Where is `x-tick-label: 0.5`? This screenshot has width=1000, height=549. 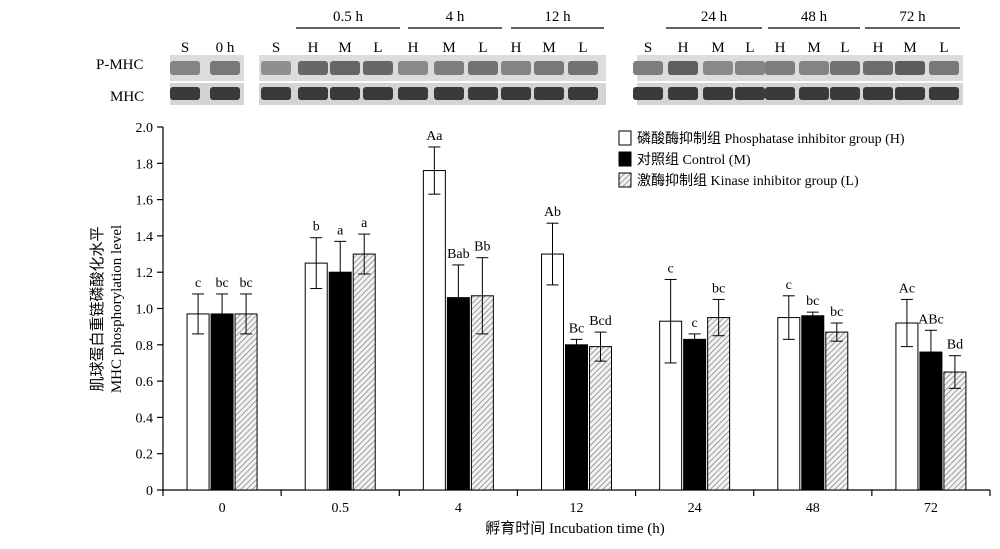 x-tick-label: 0.5 is located at coordinates (340, 508).